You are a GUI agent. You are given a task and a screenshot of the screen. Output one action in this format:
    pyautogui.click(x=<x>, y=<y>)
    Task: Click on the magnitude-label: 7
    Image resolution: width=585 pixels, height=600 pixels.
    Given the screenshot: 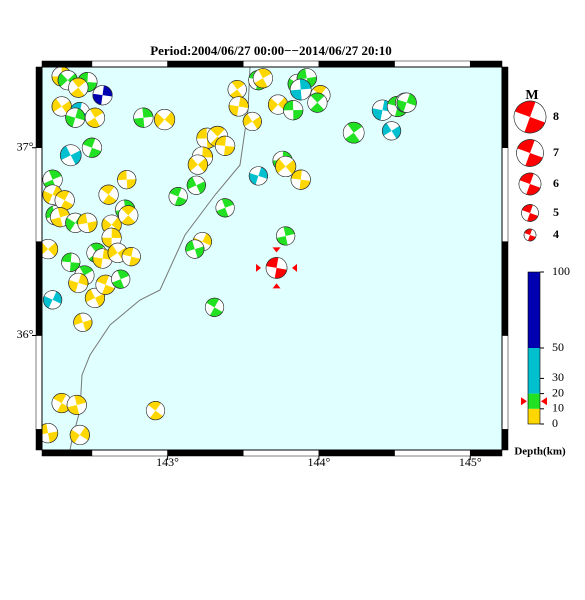 What is the action you would take?
    pyautogui.click(x=556, y=152)
    